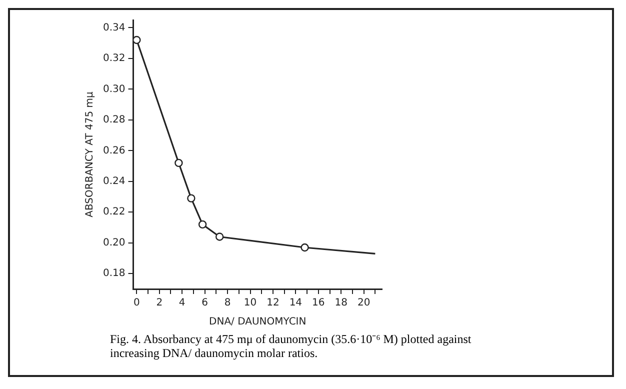 The image size is (626, 389). What do you see at coordinates (90, 154) in the screenshot?
I see `y-axis-title: ABSORBANCY AT 475 mμ` at bounding box center [90, 154].